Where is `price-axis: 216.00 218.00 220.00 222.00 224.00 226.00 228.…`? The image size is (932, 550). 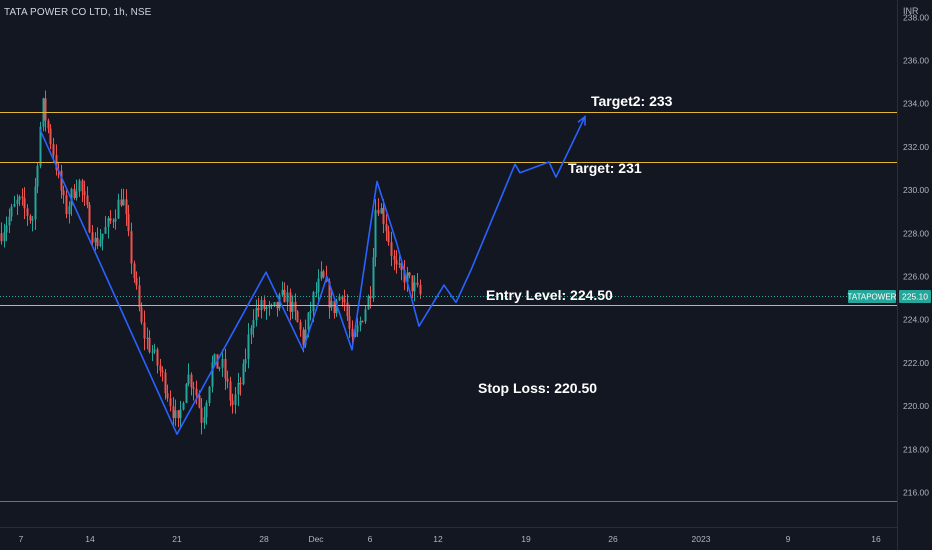
price-axis: 216.00 218.00 220.00 222.00 224.00 226.00 228.… is located at coordinates (889, 255).